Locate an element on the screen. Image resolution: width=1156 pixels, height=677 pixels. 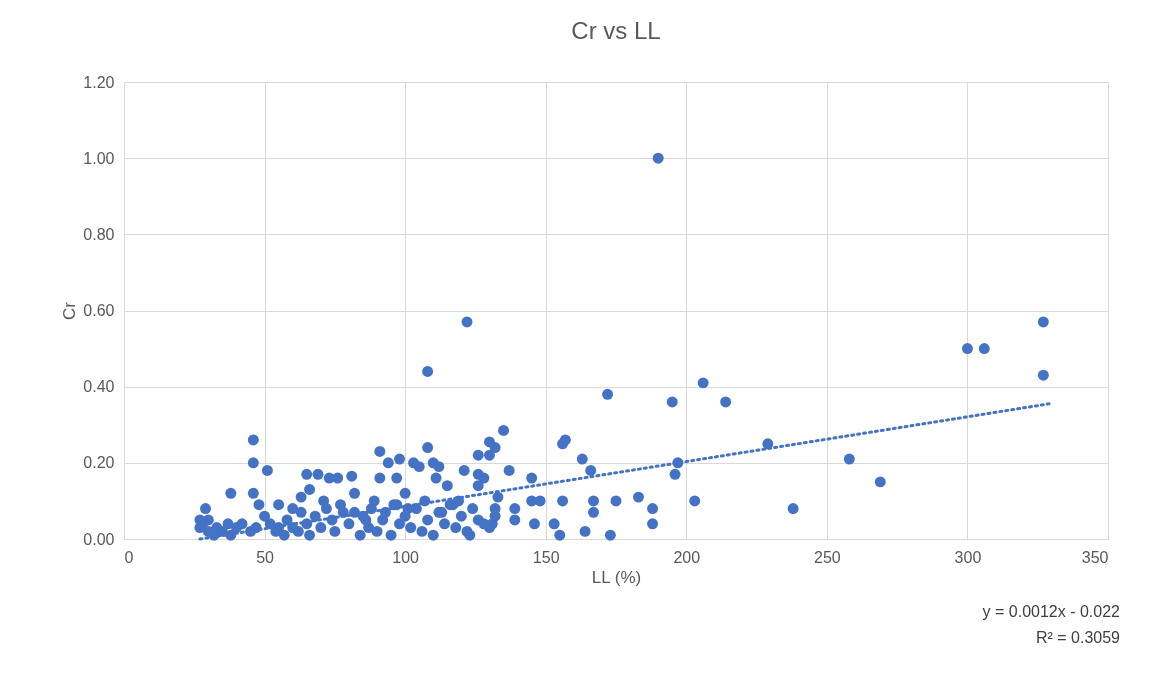
y-tick-label: 0.60 is located at coordinates (99, 310).